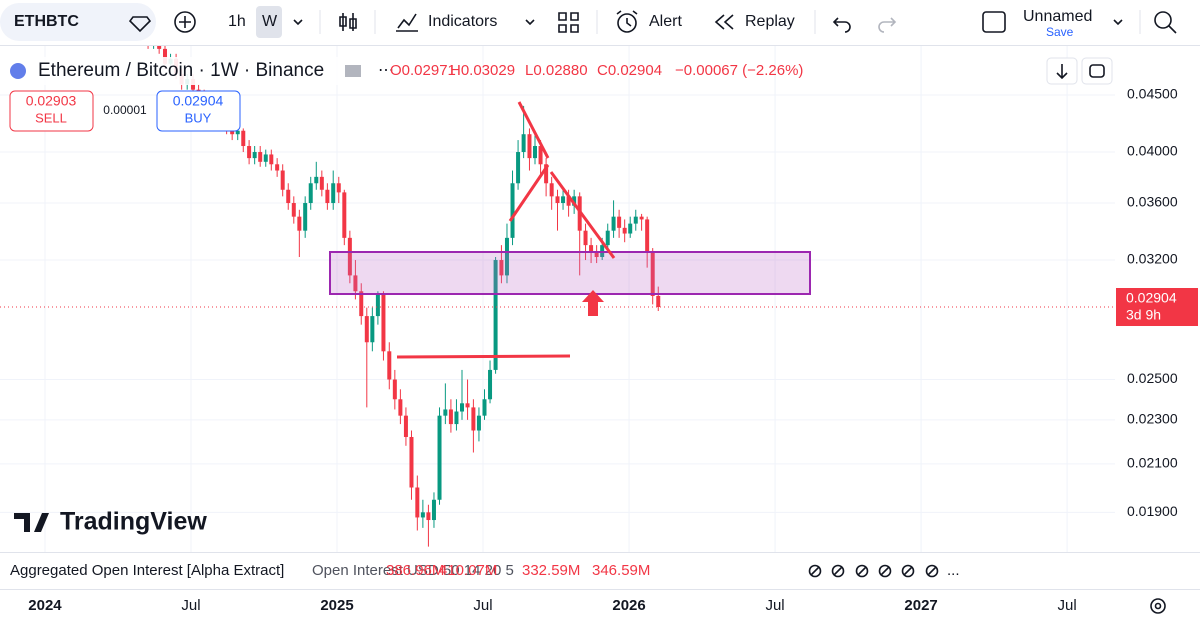  What do you see at coordinates (198, 101) in the screenshot?
I see `buy-price: 0.02904` at bounding box center [198, 101].